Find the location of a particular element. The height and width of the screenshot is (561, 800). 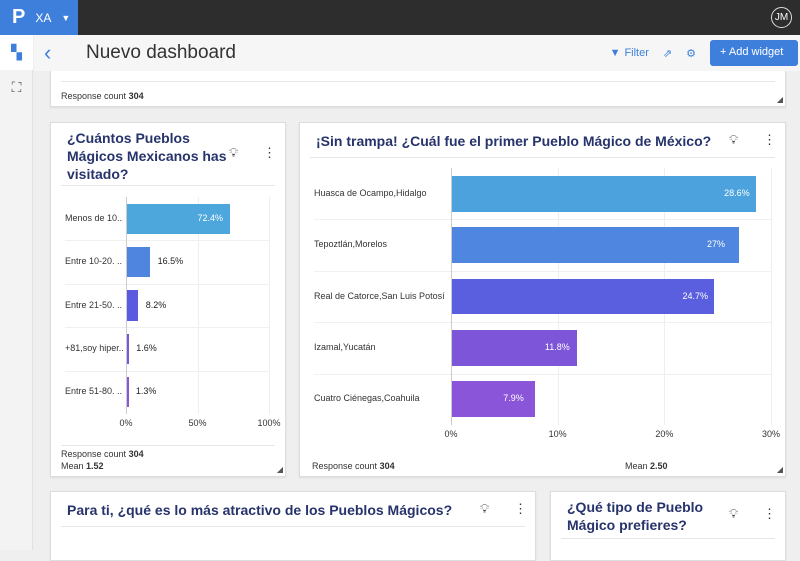

mean: Mean 1.52 is located at coordinates (82, 466).